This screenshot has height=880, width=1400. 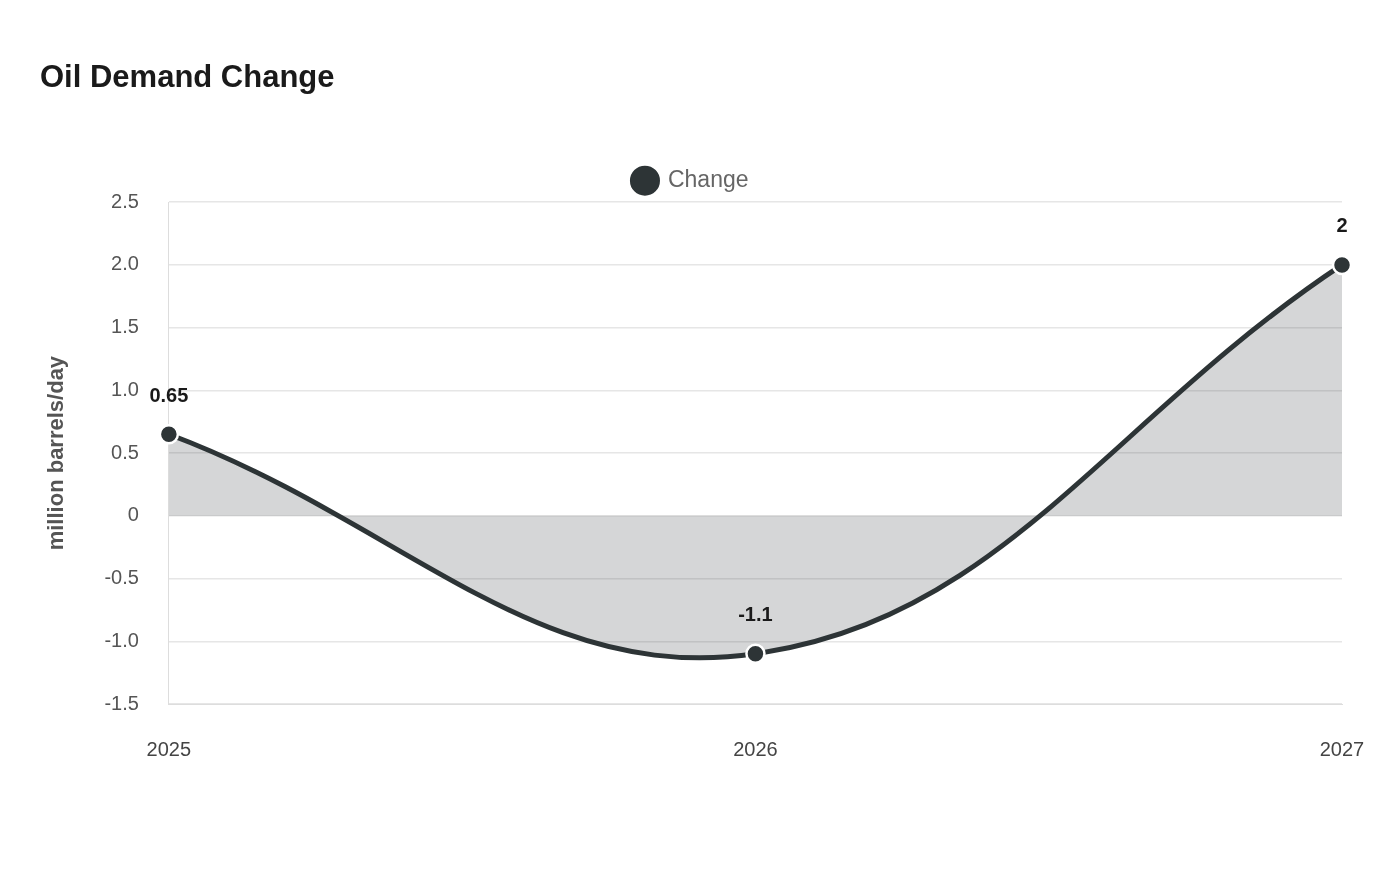 What do you see at coordinates (121, 702) in the screenshot?
I see `y-tick-label: -1.5` at bounding box center [121, 702].